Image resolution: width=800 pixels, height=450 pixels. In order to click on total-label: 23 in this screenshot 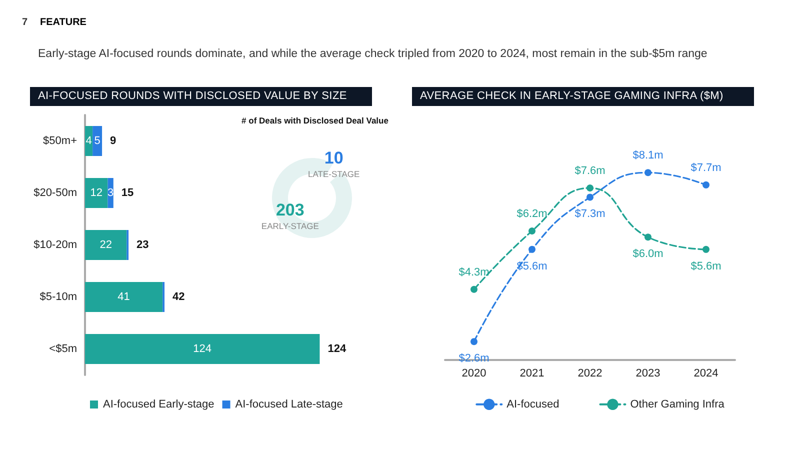, I will do `click(142, 245)`.